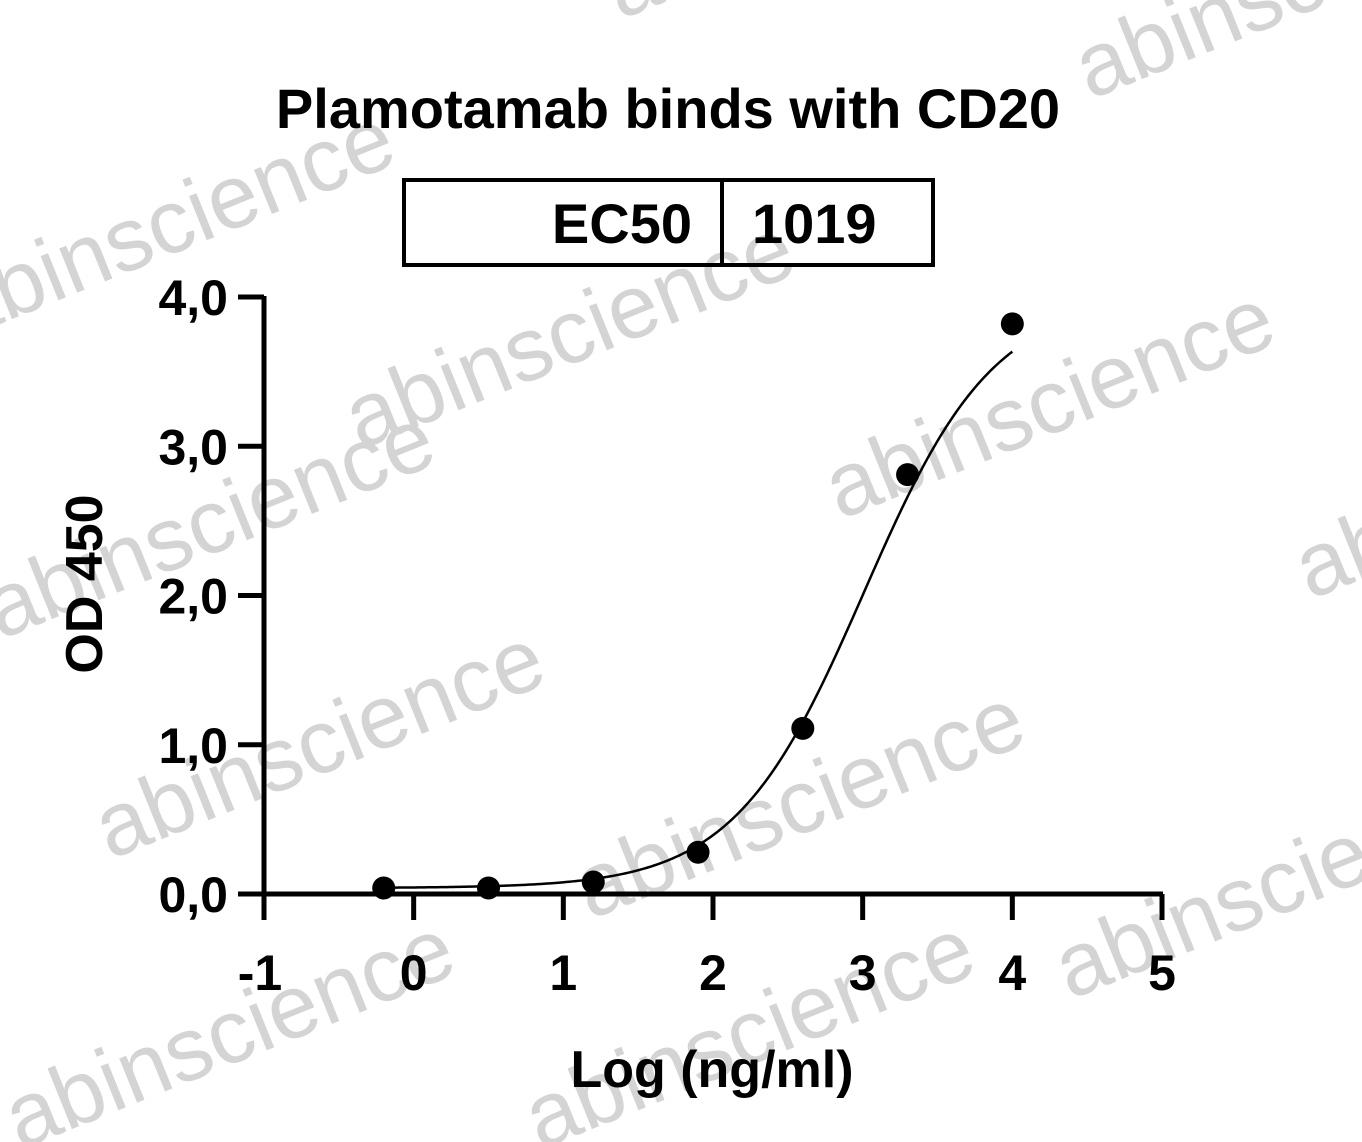 The image size is (1362, 1142). Describe the element at coordinates (85, 583) in the screenshot. I see `y-axis-label: OD 450` at that location.